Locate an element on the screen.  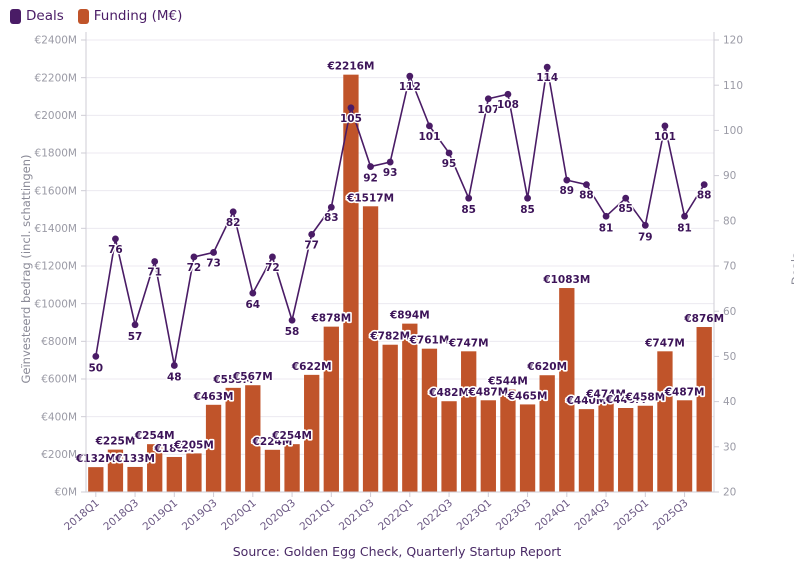
bar-value-label-2019Q1: €186M is located at coordinates (173, 449).